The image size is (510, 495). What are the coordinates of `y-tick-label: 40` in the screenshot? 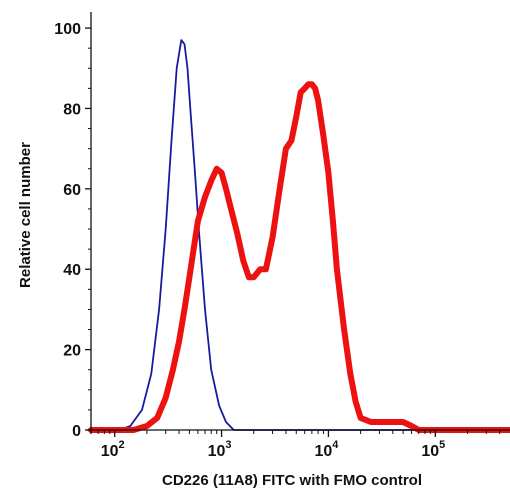 It's located at (72, 270).